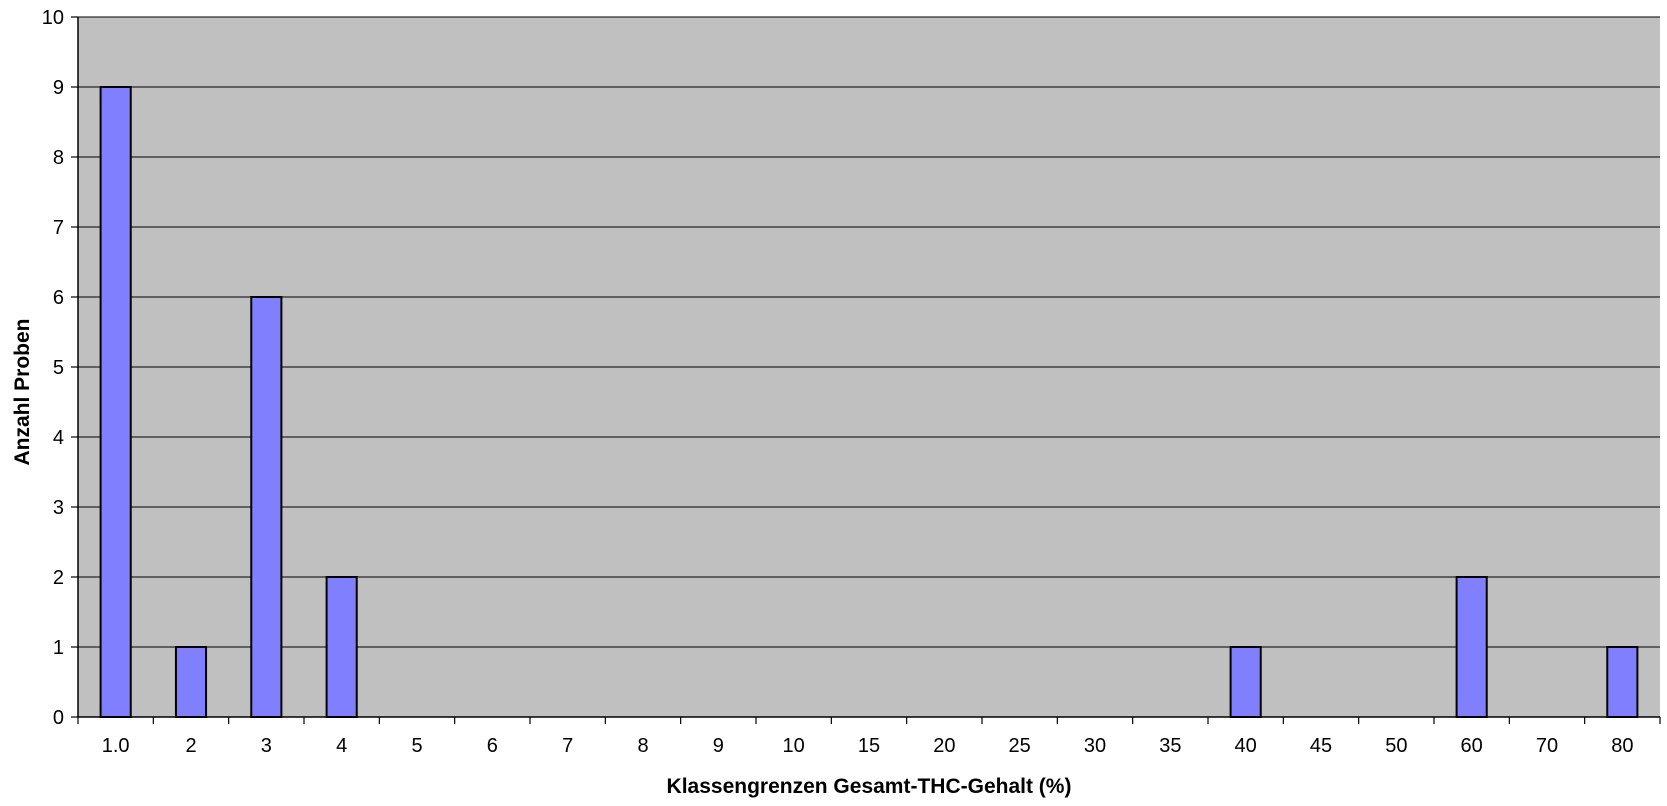 Image resolution: width=1667 pixels, height=806 pixels. I want to click on x-tick-label: 70, so click(1547, 746).